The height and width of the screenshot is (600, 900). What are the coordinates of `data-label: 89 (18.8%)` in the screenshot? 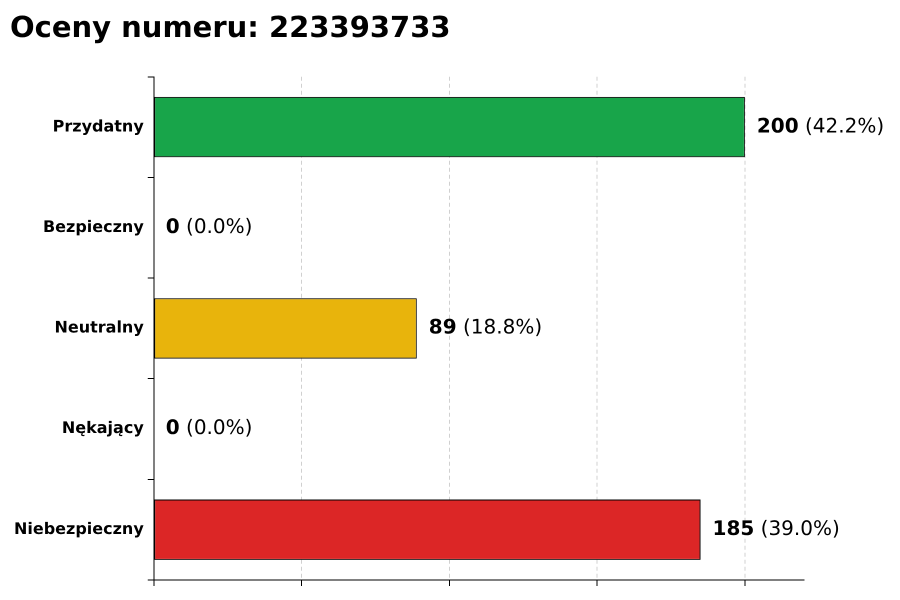 It's located at (485, 326).